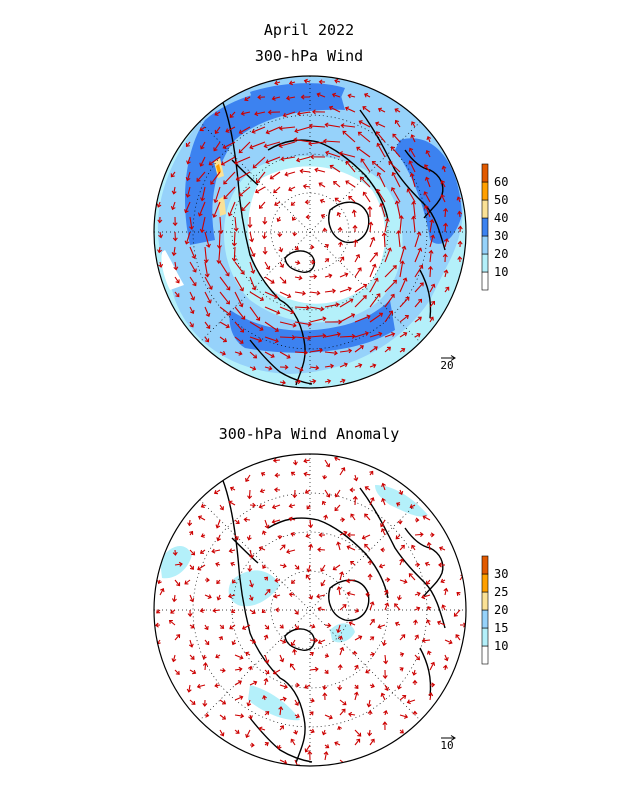  What do you see at coordinates (485, 281) in the screenshot?
I see `colorbar-box` at bounding box center [485, 281].